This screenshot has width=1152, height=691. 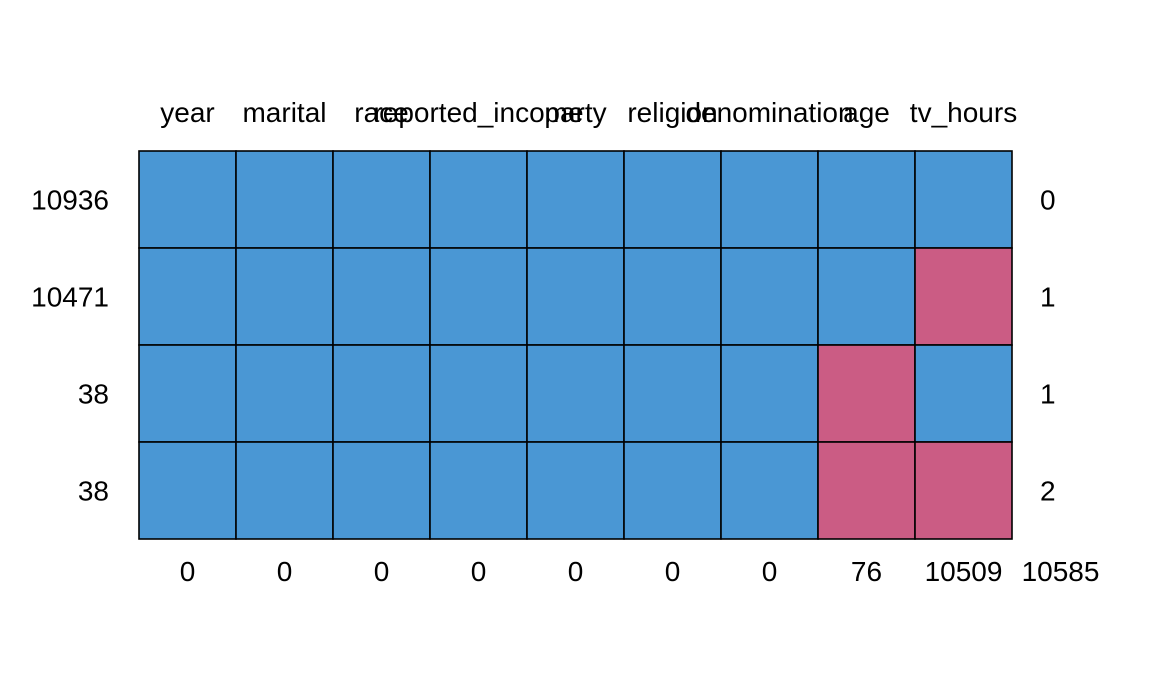 I want to click on column-missing-label-reported_income: 0, so click(x=479, y=571).